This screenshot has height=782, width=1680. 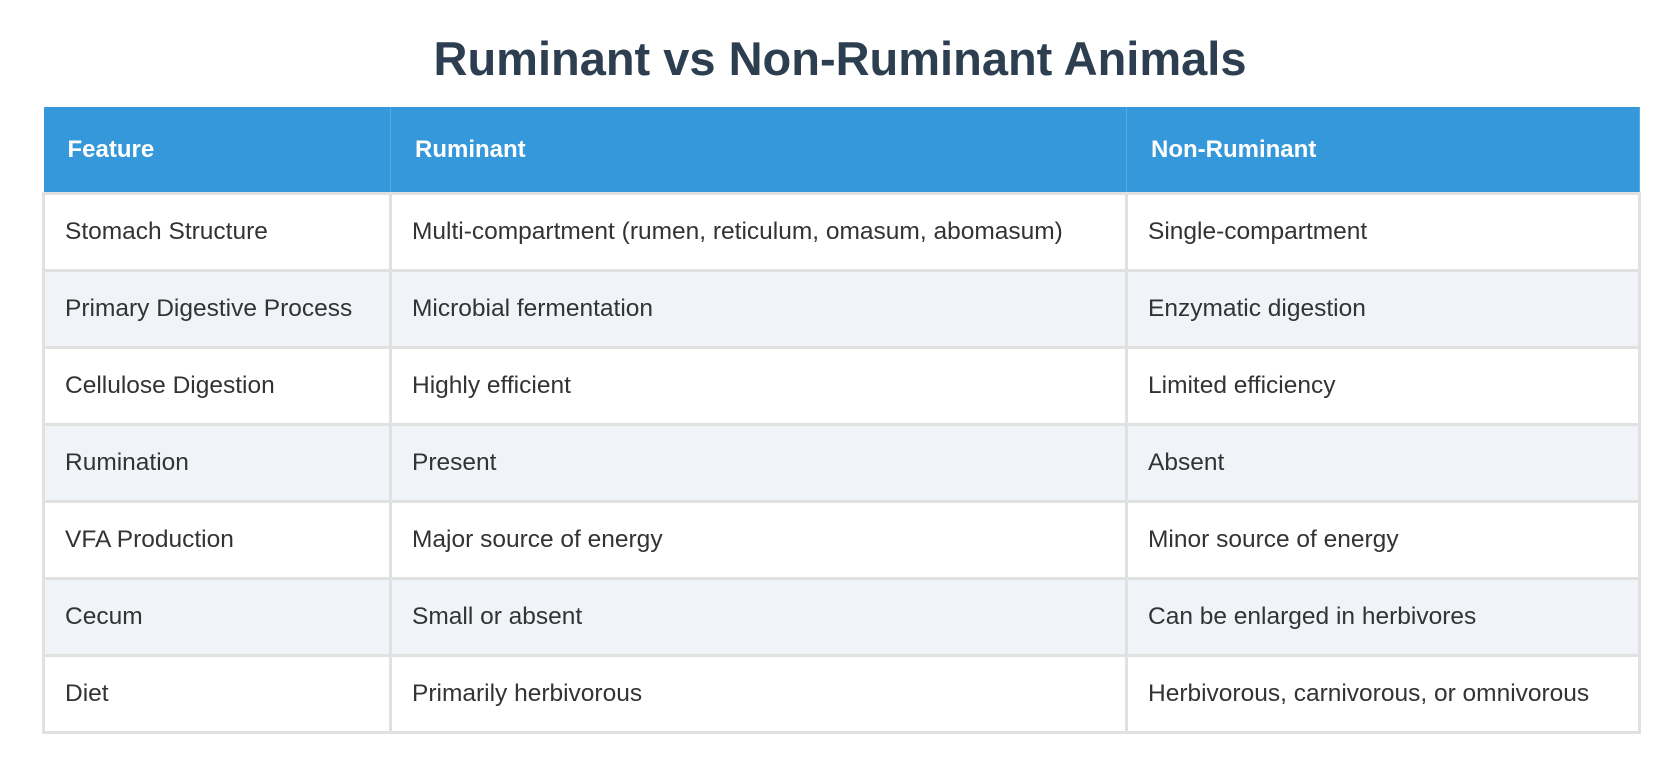 I want to click on table-head: Feature Ruminant Non-Ruminant, so click(x=841, y=150).